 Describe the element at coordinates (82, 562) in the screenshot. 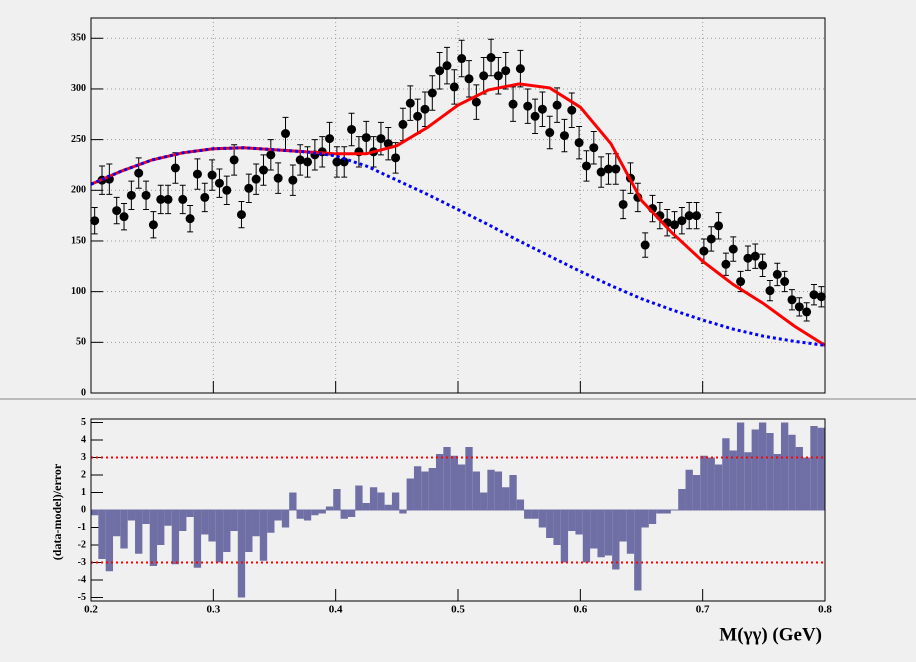

I see `y-tick-label: -3` at that location.